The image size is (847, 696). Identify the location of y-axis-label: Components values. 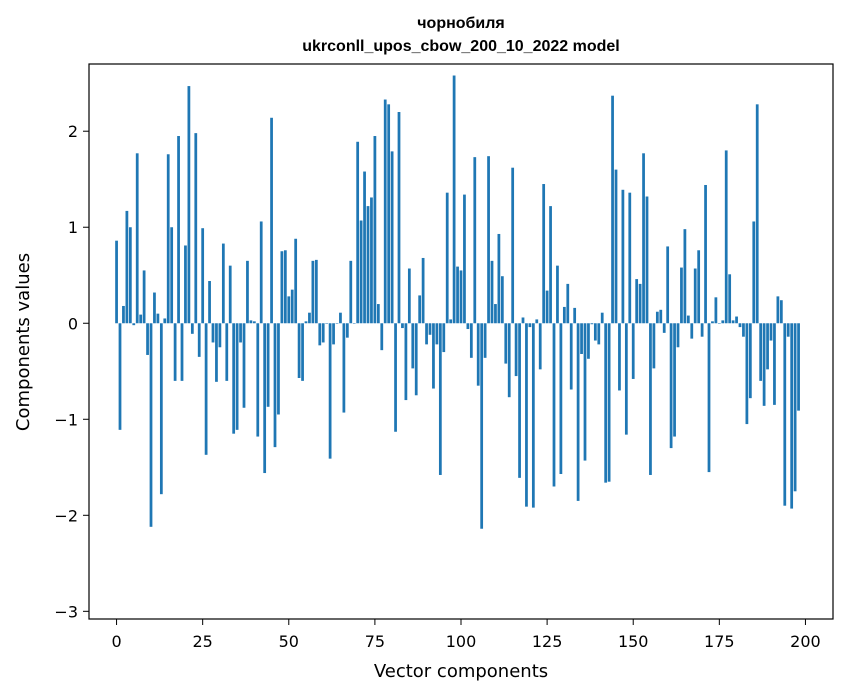
(23, 342).